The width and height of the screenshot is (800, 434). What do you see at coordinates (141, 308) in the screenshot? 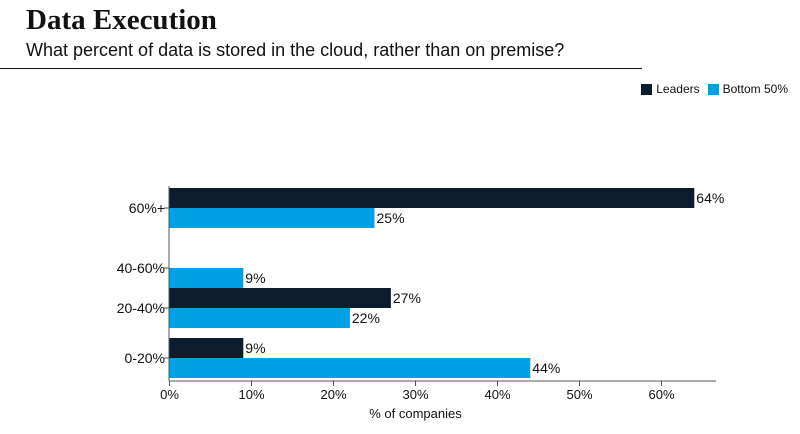
I see `y-tick-label: 20-40%` at bounding box center [141, 308].